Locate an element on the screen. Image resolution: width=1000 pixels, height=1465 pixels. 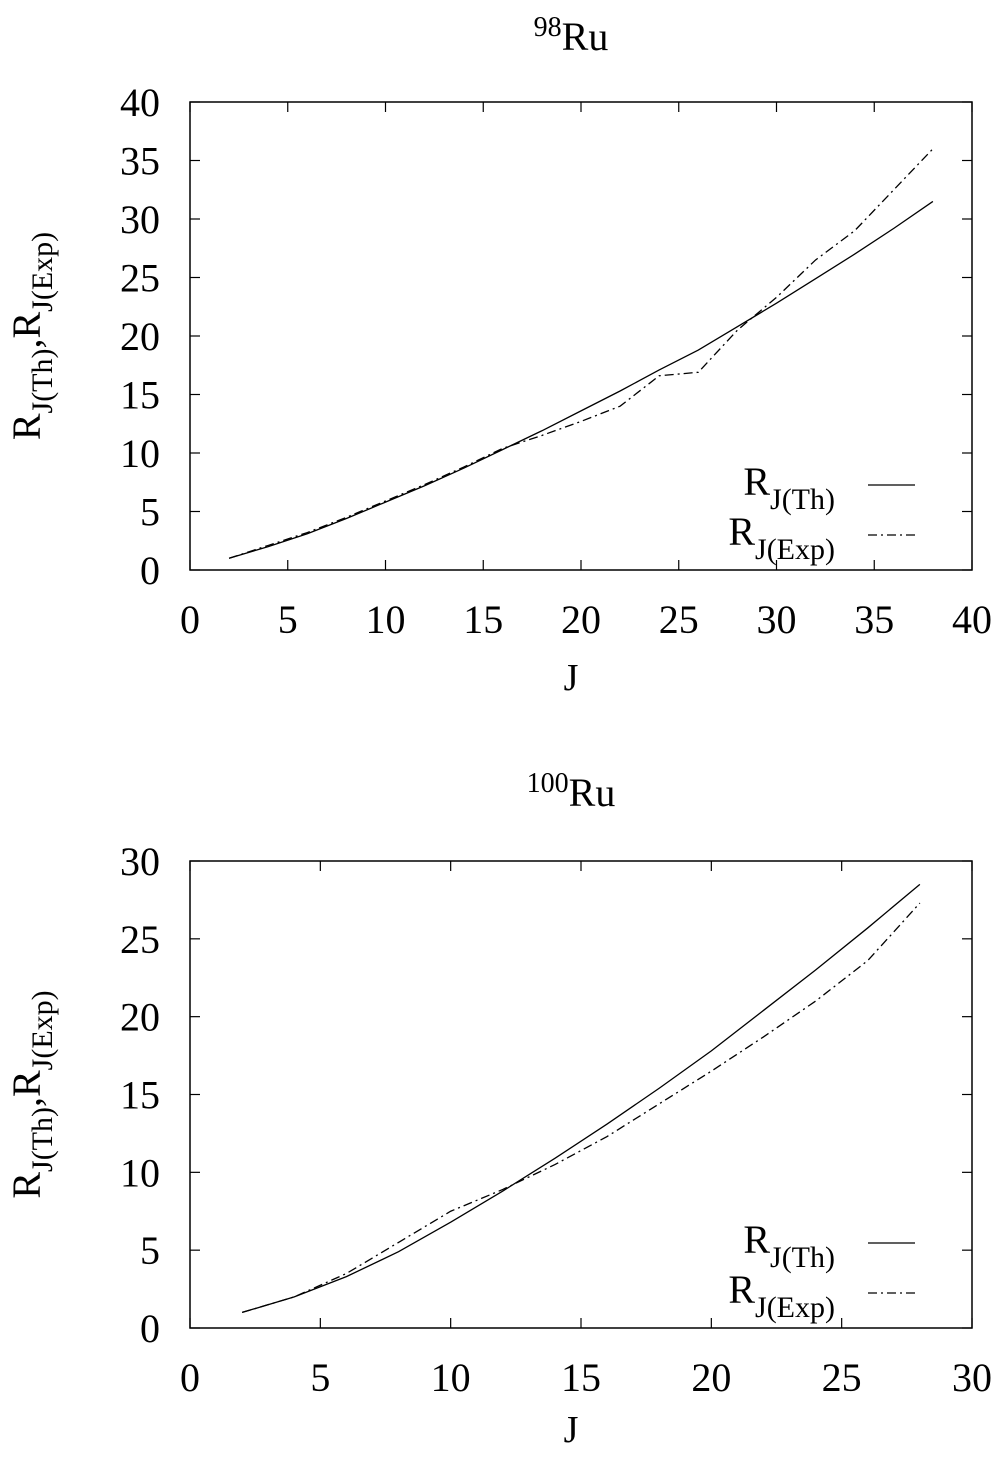
title-superscript: 100 is located at coordinates (548, 783).